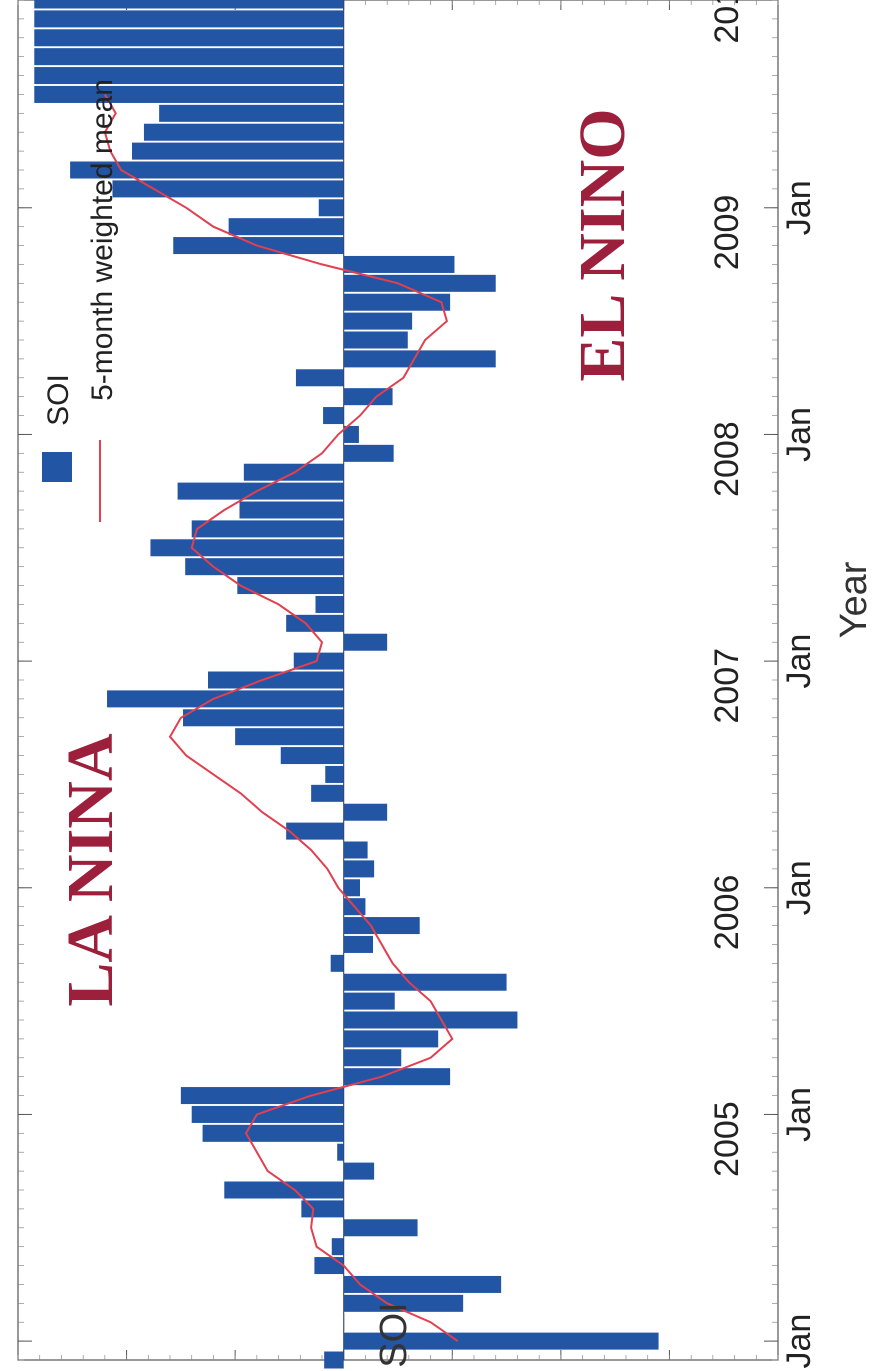 The image size is (886, 1371). What do you see at coordinates (854, 599) in the screenshot?
I see `x-axis-title: Year` at bounding box center [854, 599].